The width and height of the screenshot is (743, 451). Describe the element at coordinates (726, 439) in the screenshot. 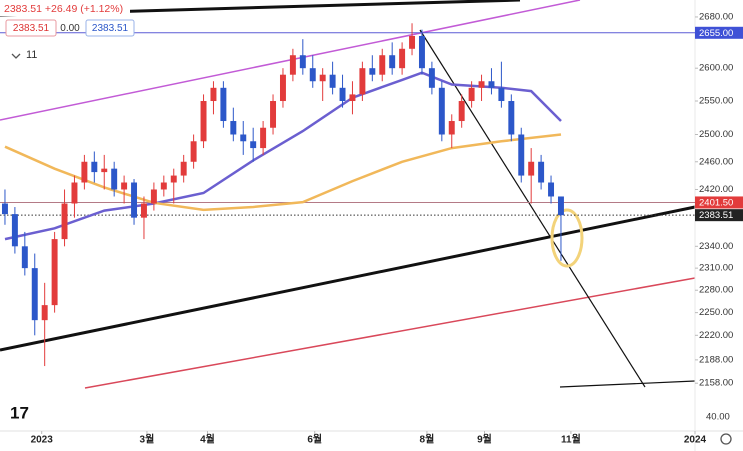

I see `settings-icon` at that location.